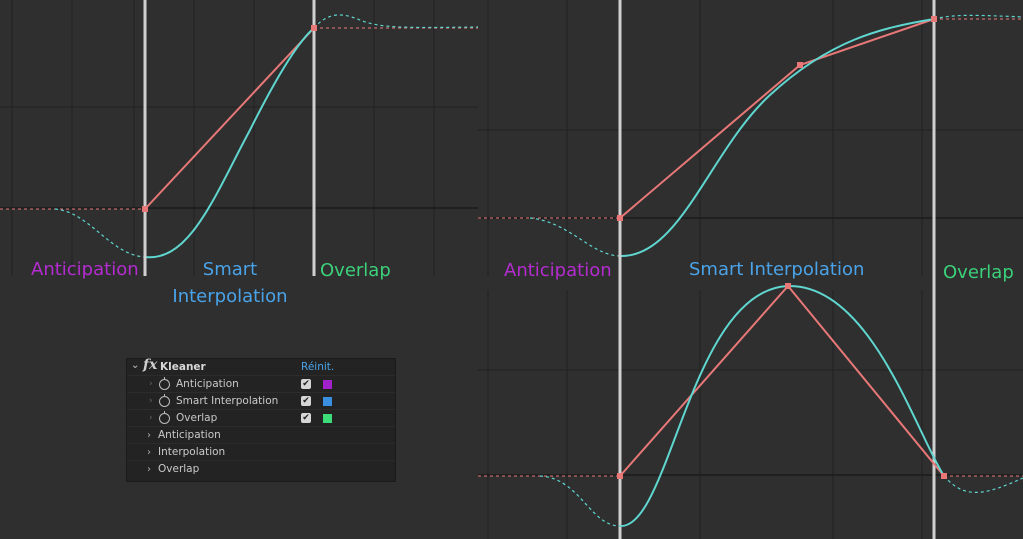  Describe the element at coordinates (227, 401) in the screenshot. I see `property-label: Smart Interpolation` at that location.